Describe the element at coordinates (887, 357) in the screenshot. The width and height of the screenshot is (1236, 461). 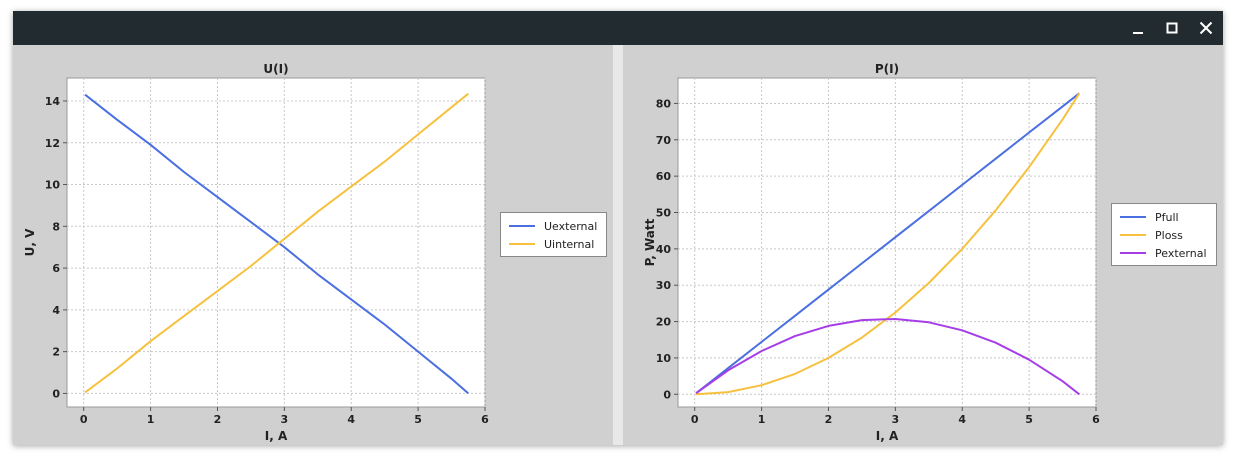
I see `series-line-pexternal` at that location.